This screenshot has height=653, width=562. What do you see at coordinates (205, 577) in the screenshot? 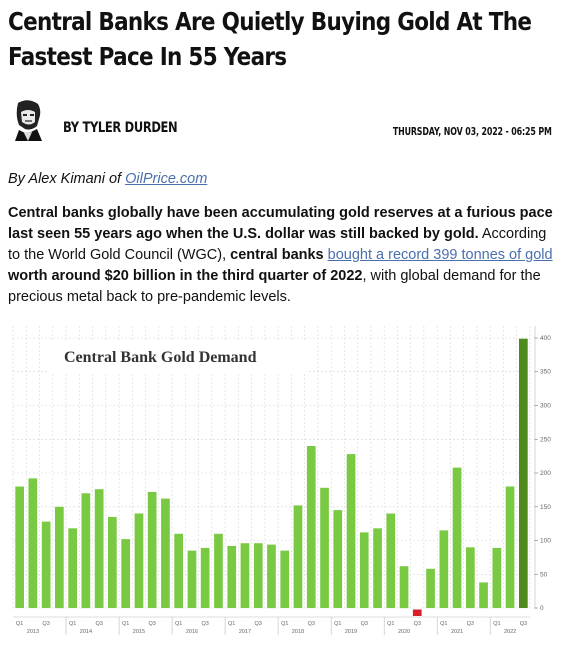
I see `bar-q3-2016` at bounding box center [205, 577].